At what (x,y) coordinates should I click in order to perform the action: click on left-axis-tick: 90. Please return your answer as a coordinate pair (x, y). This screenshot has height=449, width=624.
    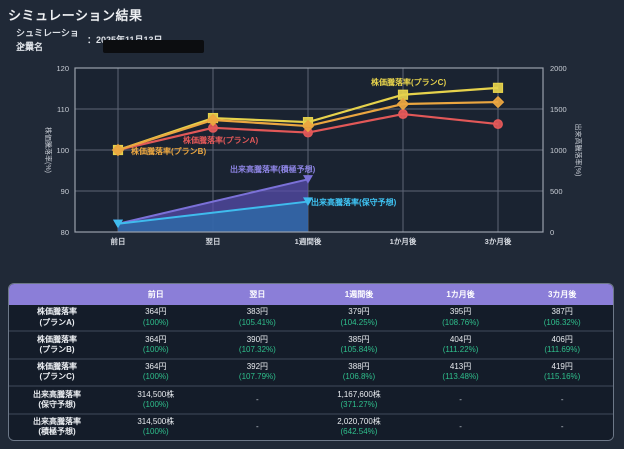
    Looking at the image, I should click on (65, 191).